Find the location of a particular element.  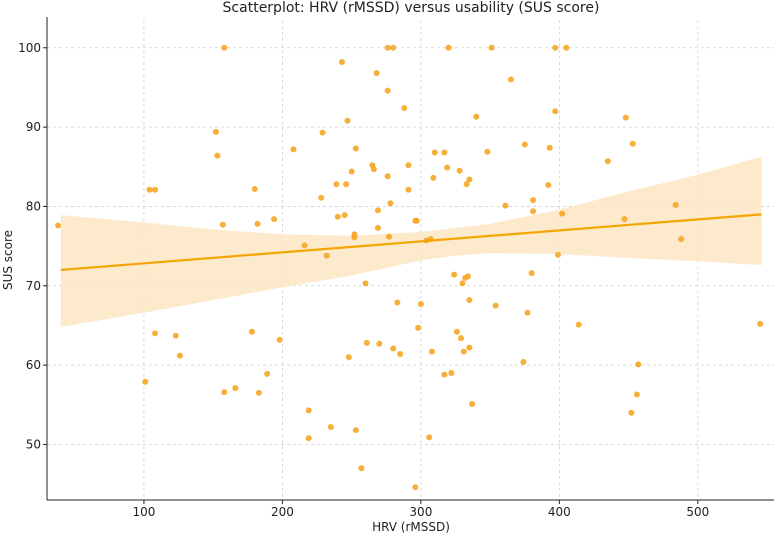

y-tick-label: 80 is located at coordinates (33, 206).